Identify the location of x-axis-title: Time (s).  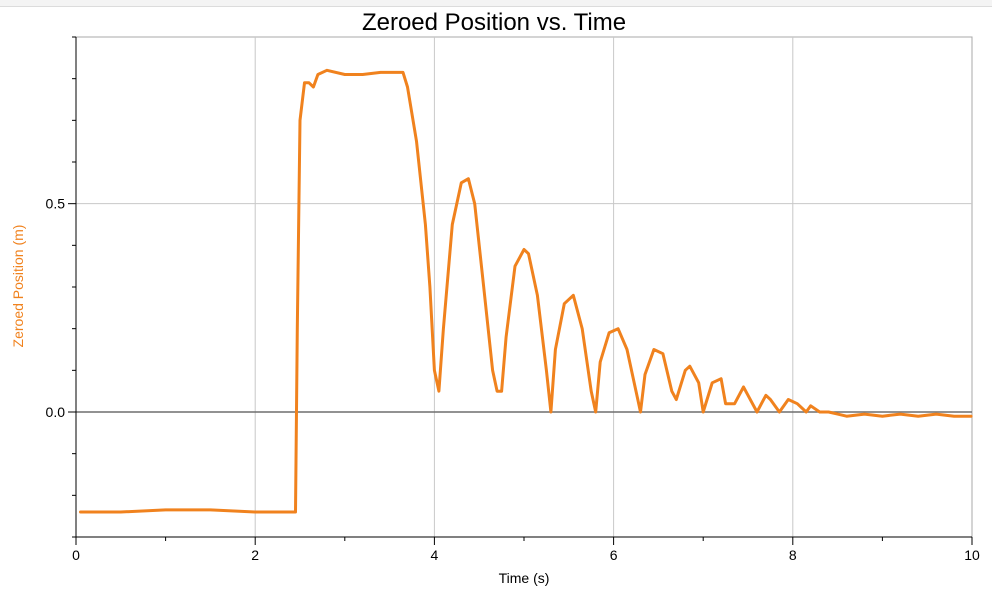
(524, 578).